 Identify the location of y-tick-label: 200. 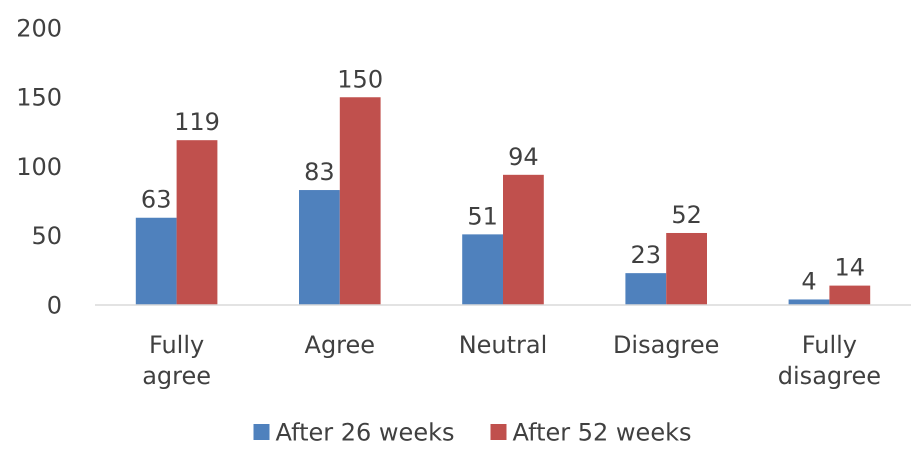
(39, 28).